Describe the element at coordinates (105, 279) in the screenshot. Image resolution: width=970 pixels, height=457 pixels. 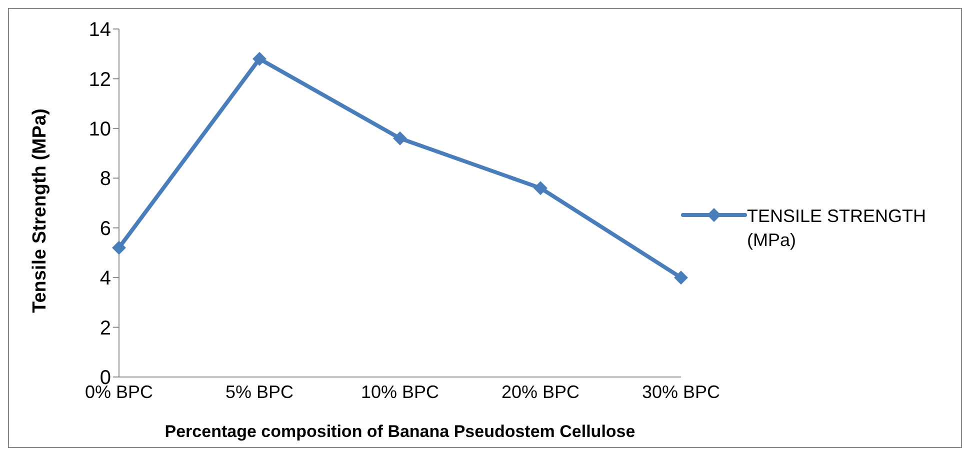
I see `y-tick-label: 4` at that location.